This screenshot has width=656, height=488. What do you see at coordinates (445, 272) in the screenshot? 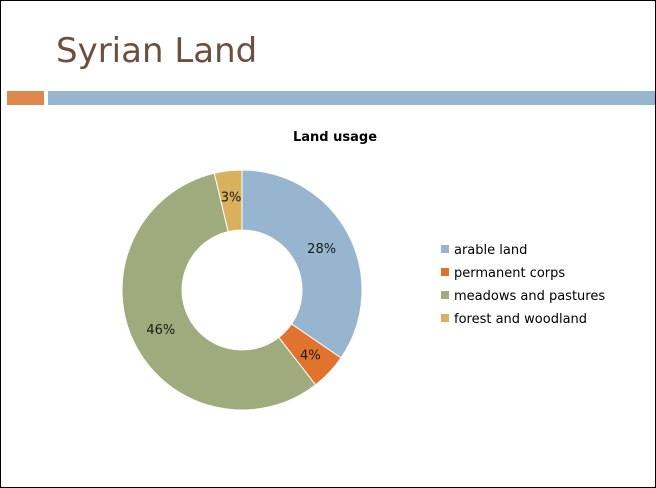
I see `legend-swatch-permanent-corps` at bounding box center [445, 272].